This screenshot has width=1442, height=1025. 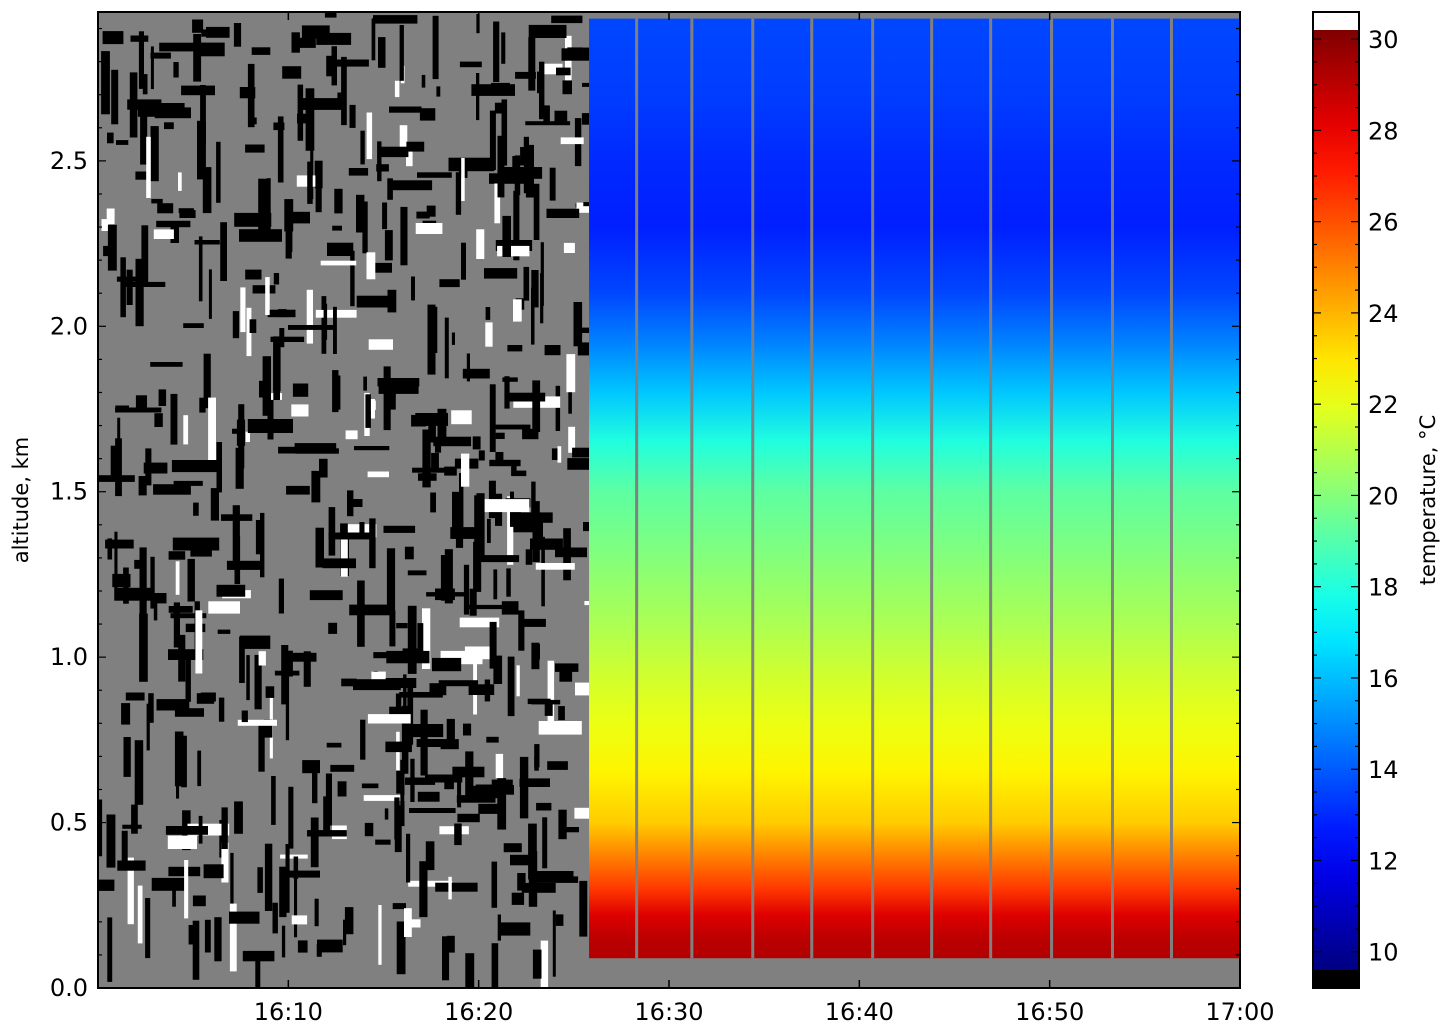 I want to click on colorbar-tick-label: 20, so click(x=1383, y=496).